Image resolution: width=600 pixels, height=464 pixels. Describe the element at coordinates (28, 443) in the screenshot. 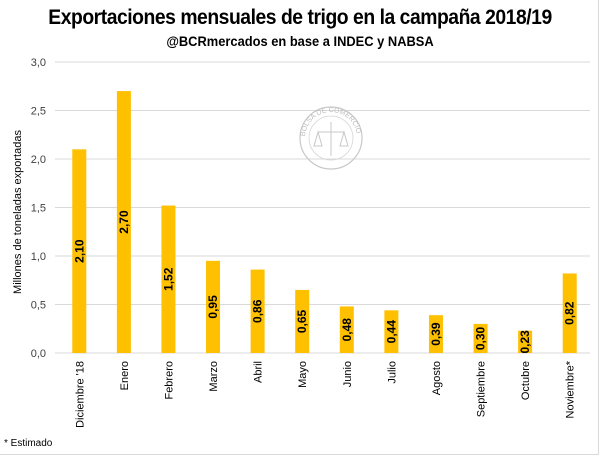

I see `footnote: * Estimado` at that location.